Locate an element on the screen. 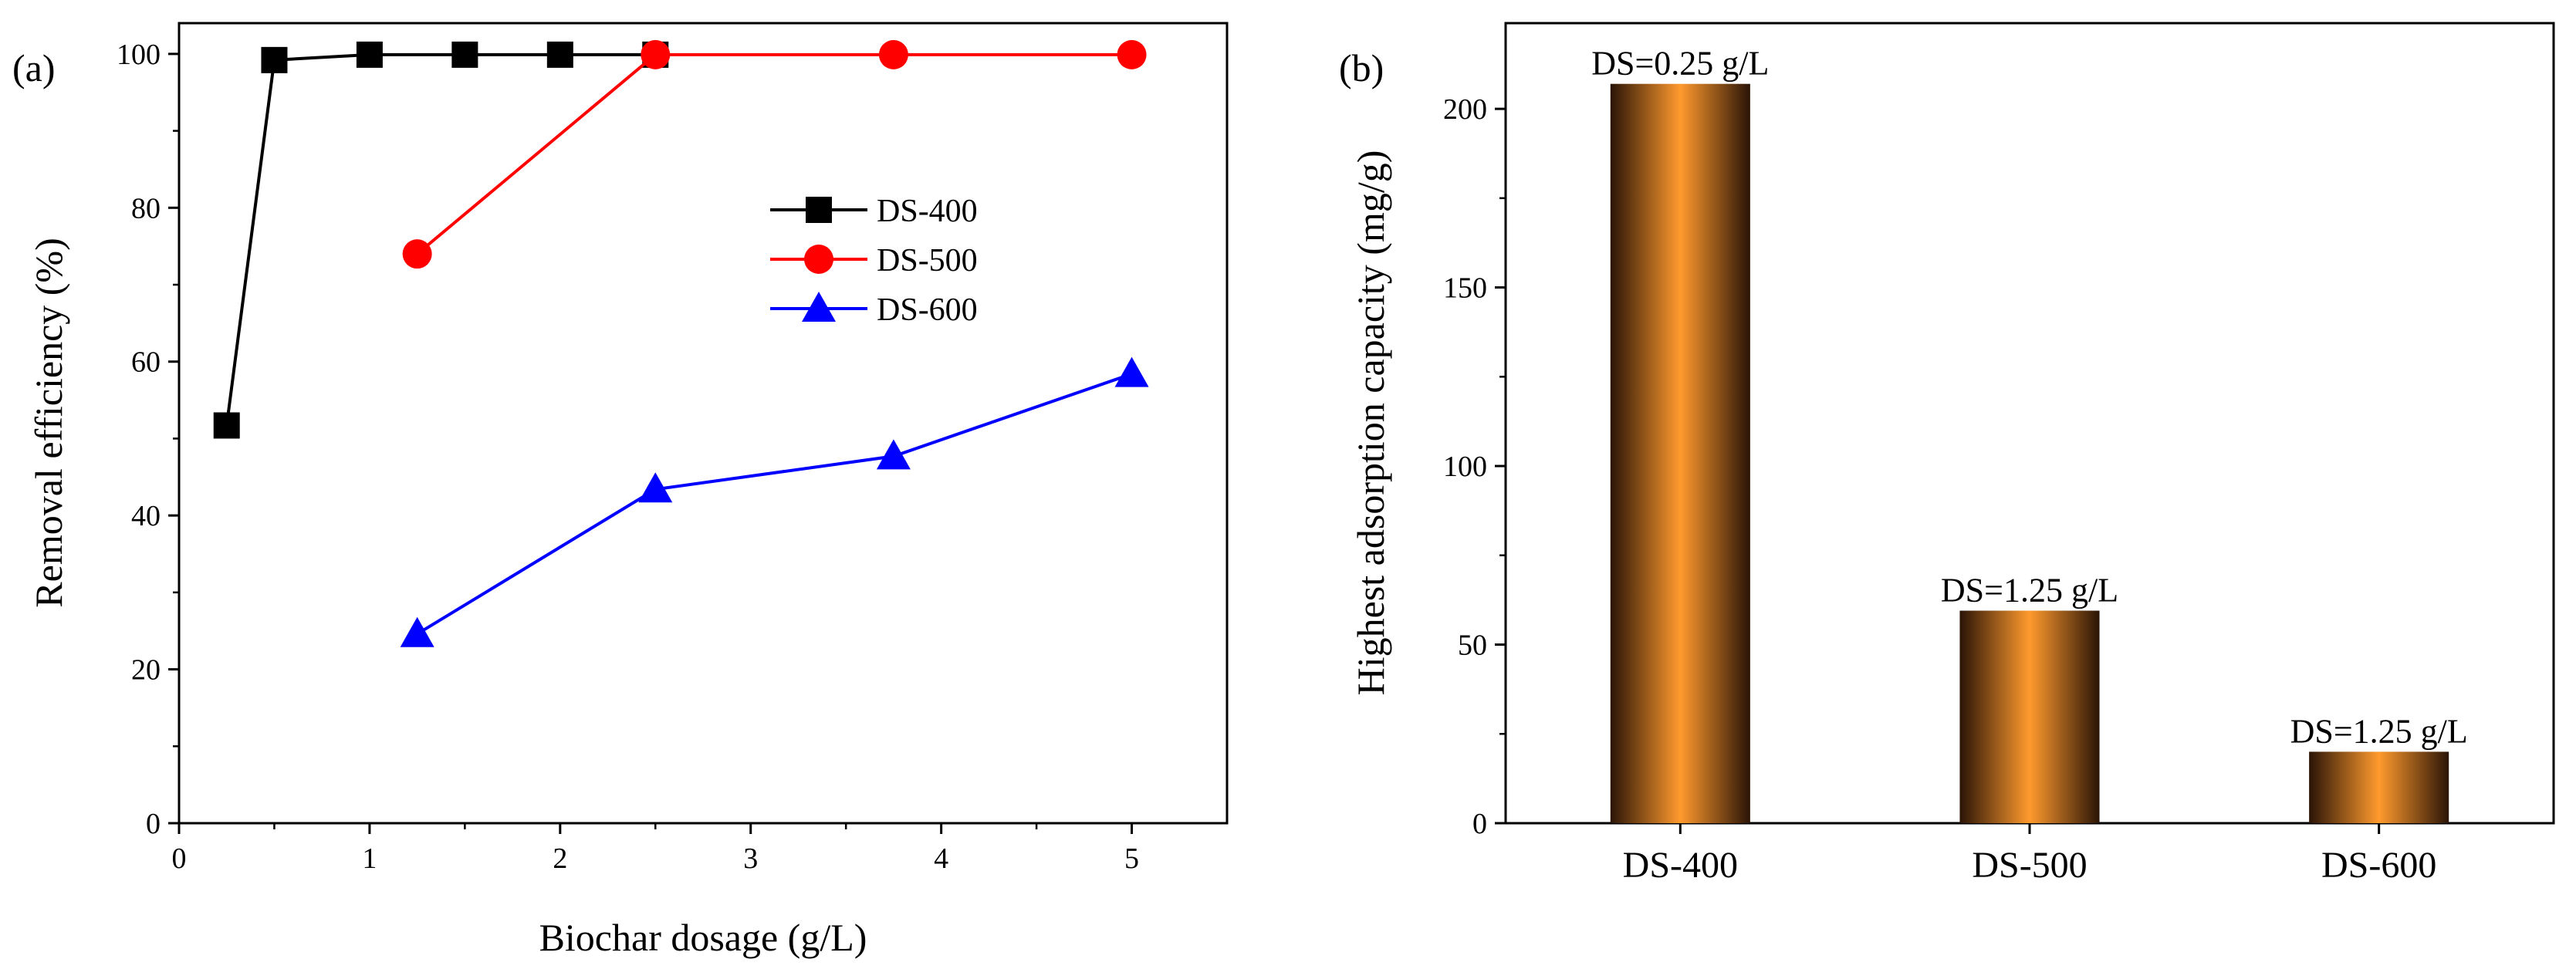 The height and width of the screenshot is (969, 2576). panel-a-y-tick-label: 40 is located at coordinates (146, 516).